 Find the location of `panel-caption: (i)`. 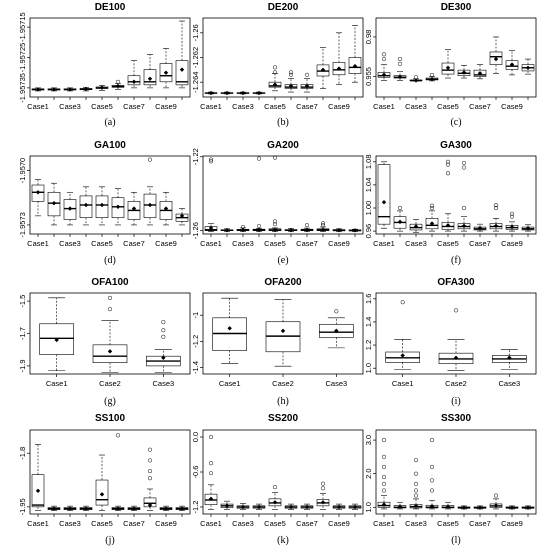

panel-caption: (i) is located at coordinates (455, 401).